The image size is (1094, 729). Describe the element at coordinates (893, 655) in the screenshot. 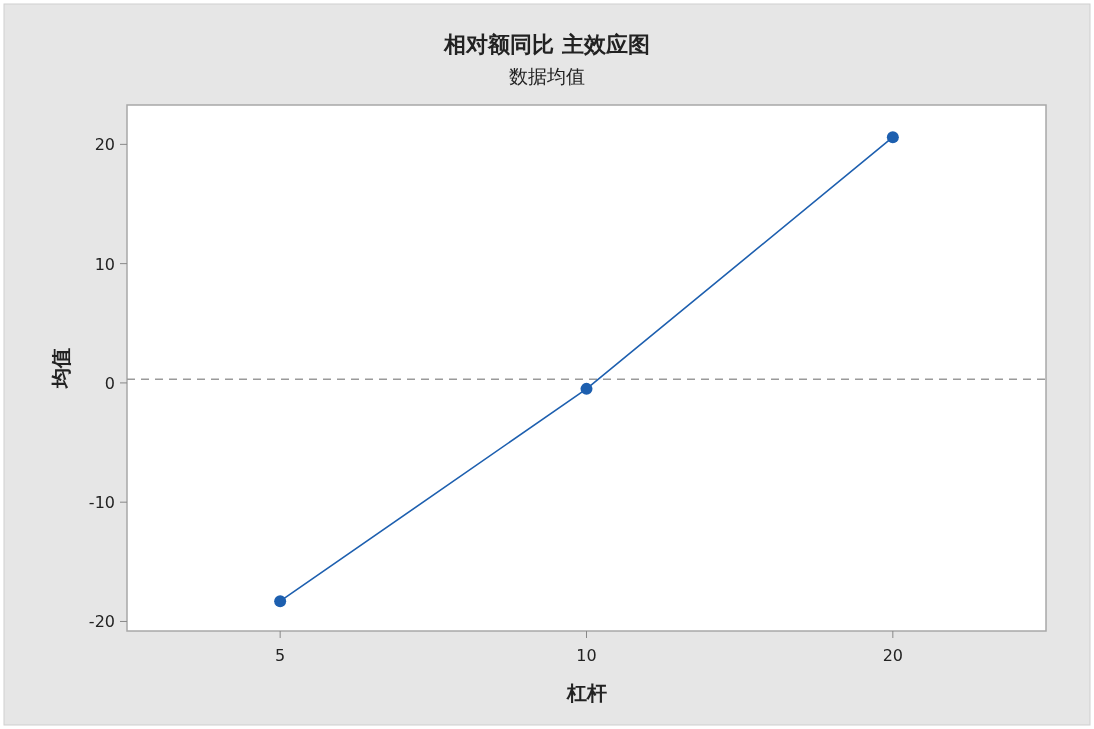

I see `x-tick-label: 20` at that location.